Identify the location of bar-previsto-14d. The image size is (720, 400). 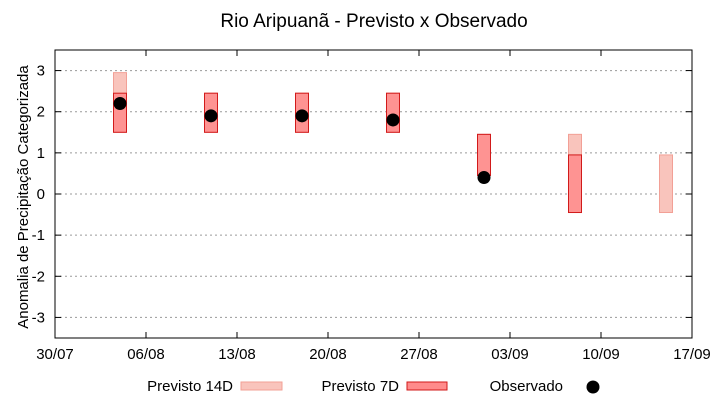
(666, 184).